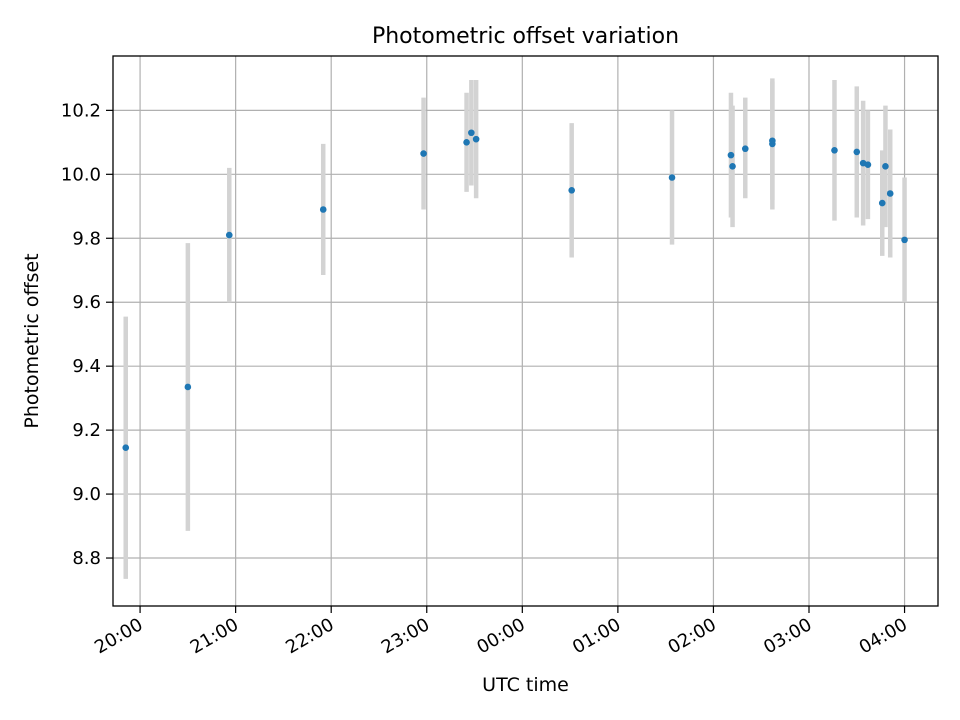 The image size is (960, 720). Describe the element at coordinates (692, 636) in the screenshot. I see `x-tick-label: 02:00` at that location.